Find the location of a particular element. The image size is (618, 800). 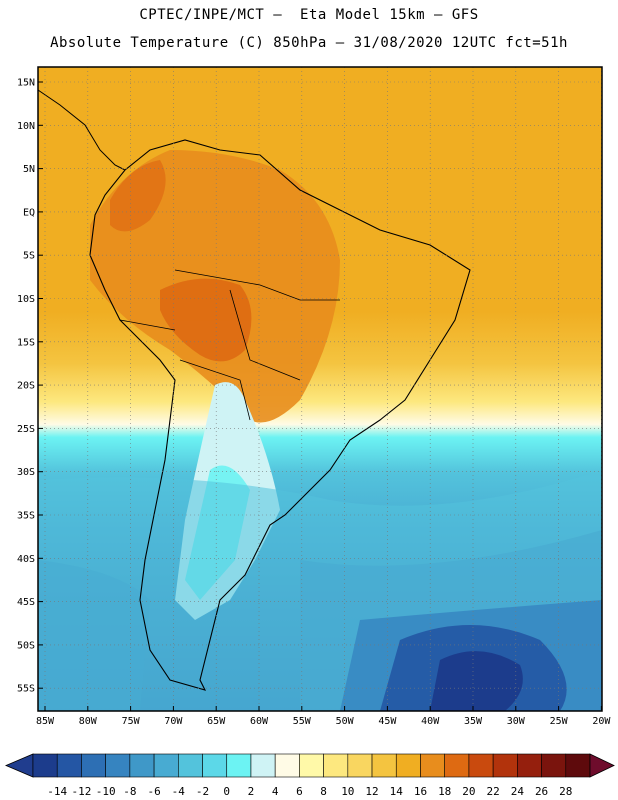

colorbar-label: 28 is located at coordinates (565, 791).